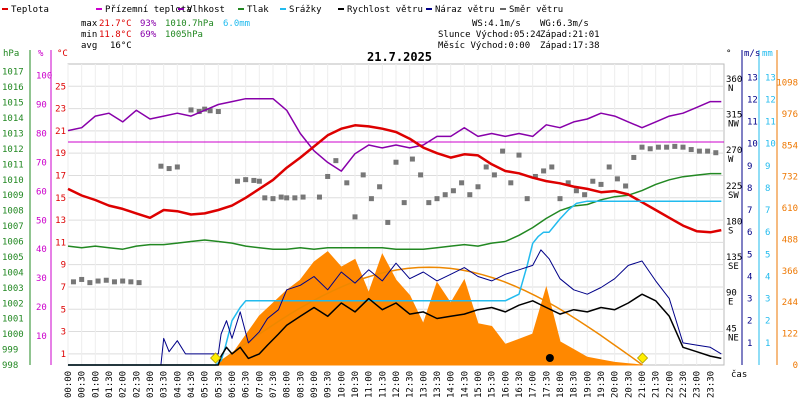 The width and height of the screenshot is (800, 400). I want to click on radiation-tick-label: 122, so click(790, 335).